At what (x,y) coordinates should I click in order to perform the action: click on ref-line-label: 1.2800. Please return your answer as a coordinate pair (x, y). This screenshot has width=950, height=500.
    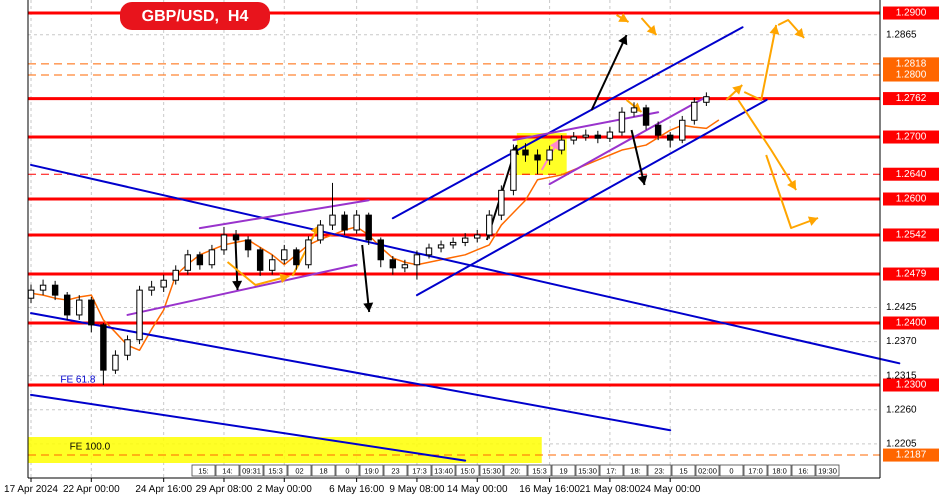
    Looking at the image, I should click on (911, 75).